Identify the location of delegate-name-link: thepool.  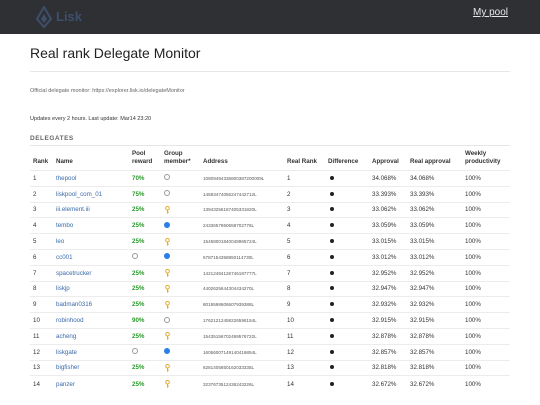
(91, 178).